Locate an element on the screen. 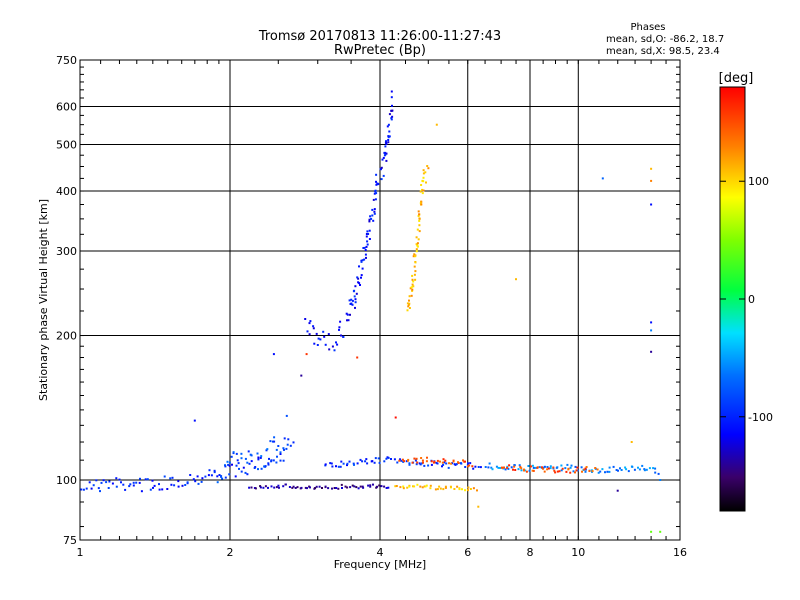  colorbar-ticks: 100 0 -100 is located at coordinates (746, 299).